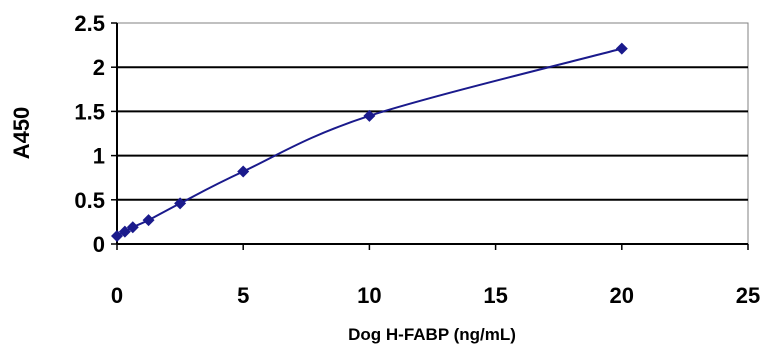 The width and height of the screenshot is (769, 348). What do you see at coordinates (99, 67) in the screenshot?
I see `y-tick-label-4: 2` at bounding box center [99, 67].